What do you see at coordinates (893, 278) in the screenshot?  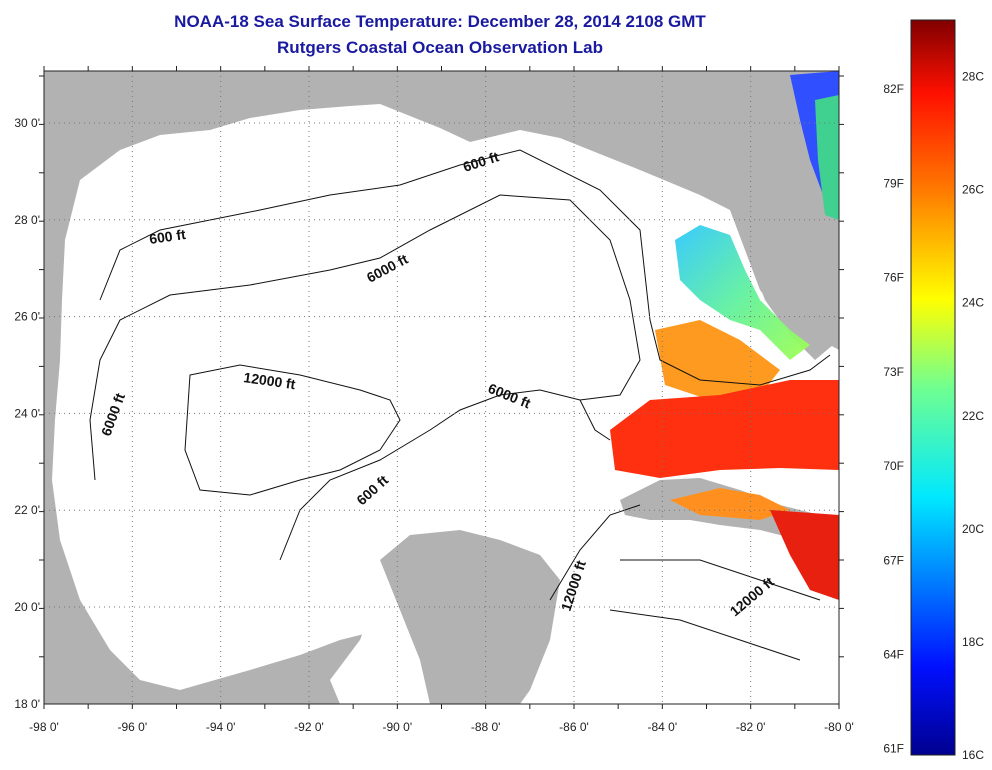 I see `colorbar-fahrenheit-label: 76F` at bounding box center [893, 278].